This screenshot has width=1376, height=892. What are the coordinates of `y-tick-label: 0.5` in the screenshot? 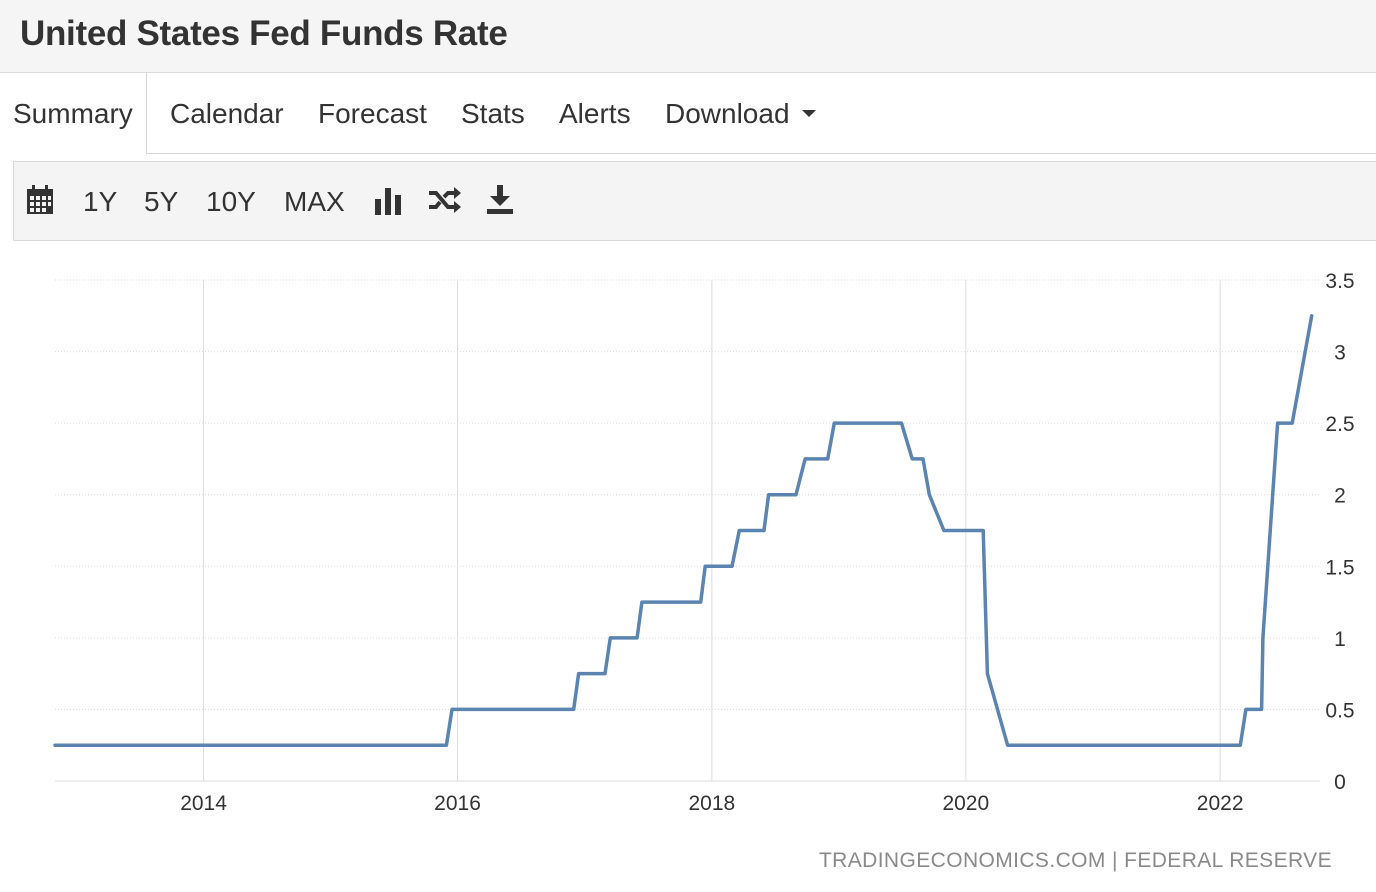 It's located at (1339, 710).